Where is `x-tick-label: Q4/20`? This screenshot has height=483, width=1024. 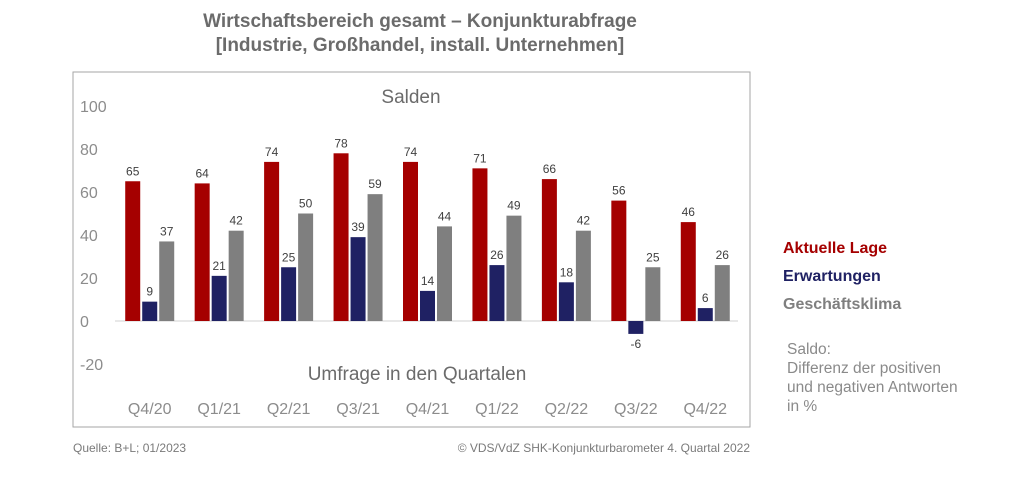 x-tick-label: Q4/20 is located at coordinates (150, 409).